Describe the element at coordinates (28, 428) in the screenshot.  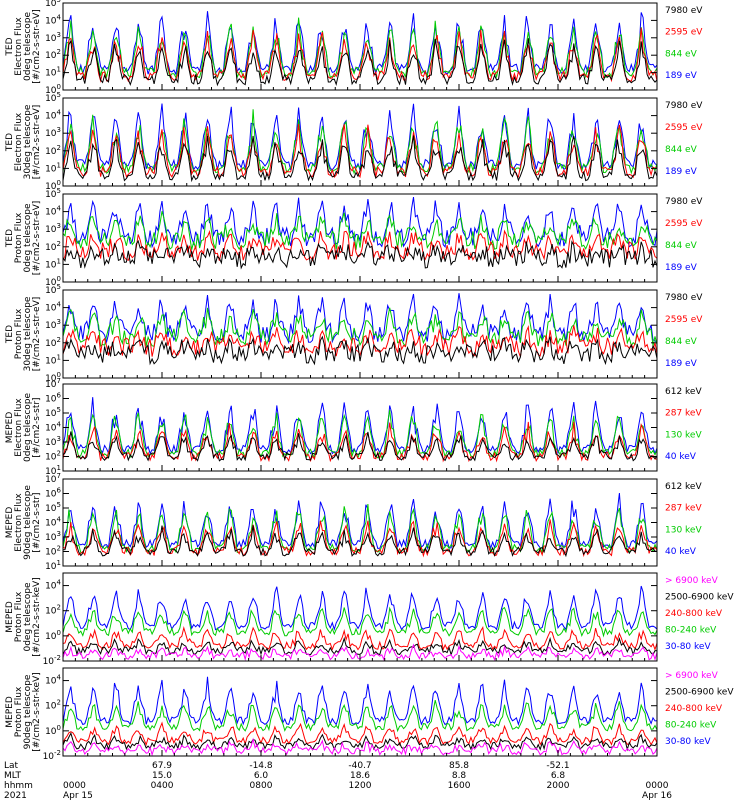
I see `panel-5-ylabel-line: 0deg telescope` at that location.